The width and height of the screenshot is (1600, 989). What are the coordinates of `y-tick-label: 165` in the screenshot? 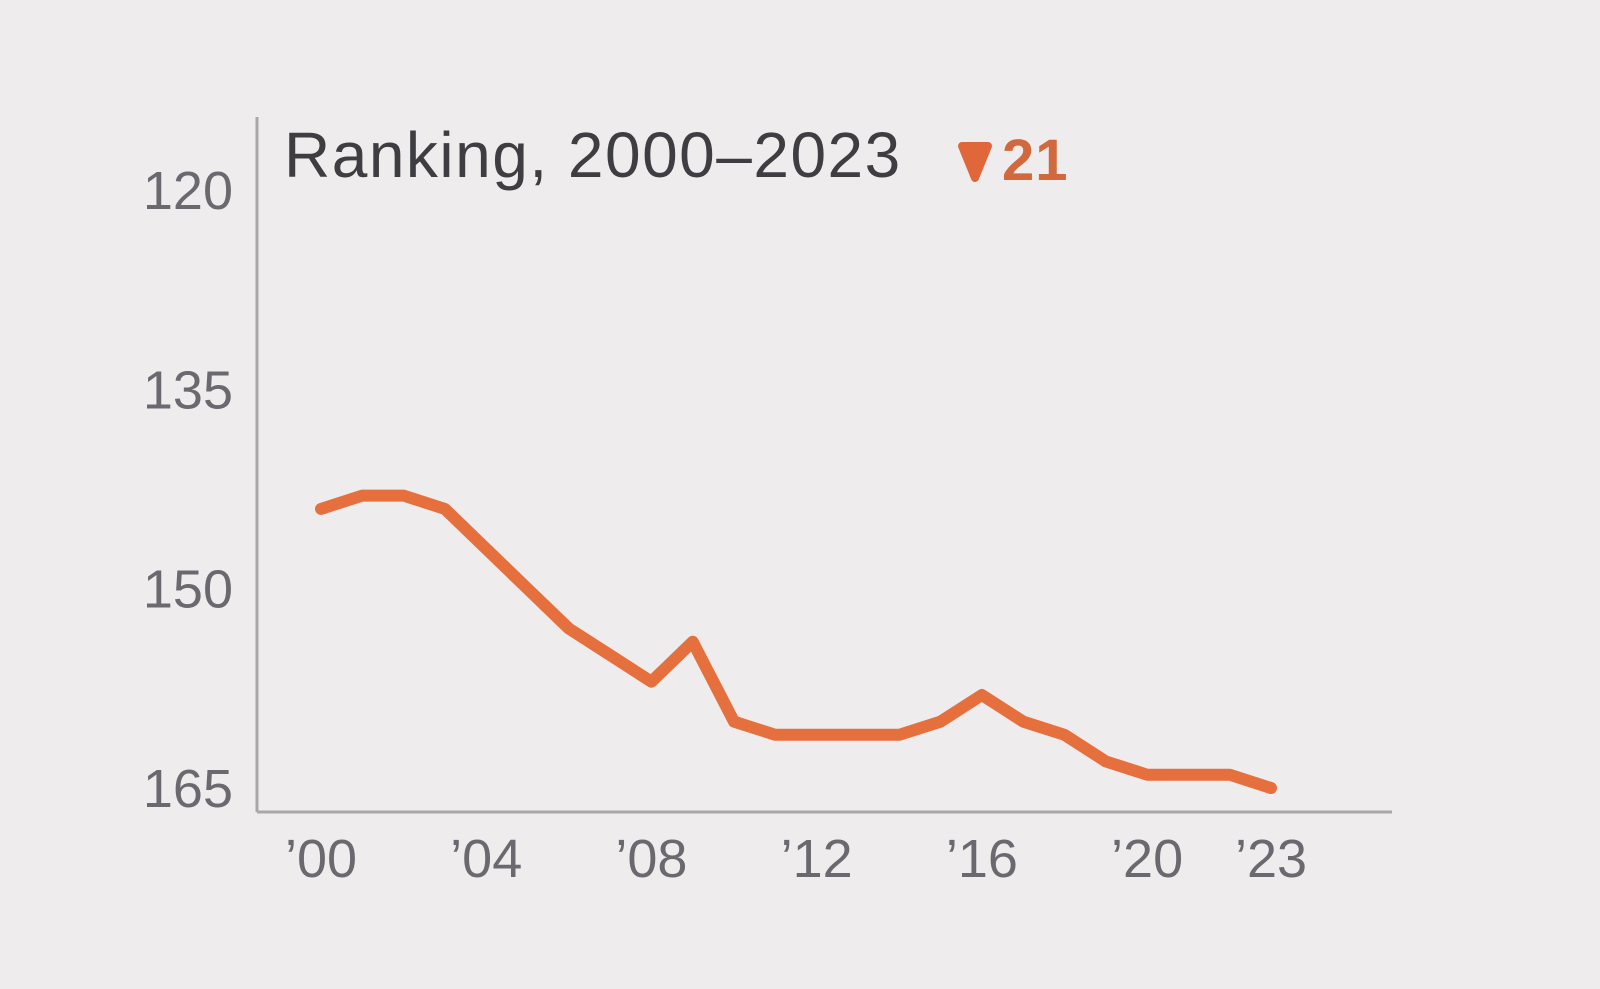 It's located at (188, 789).